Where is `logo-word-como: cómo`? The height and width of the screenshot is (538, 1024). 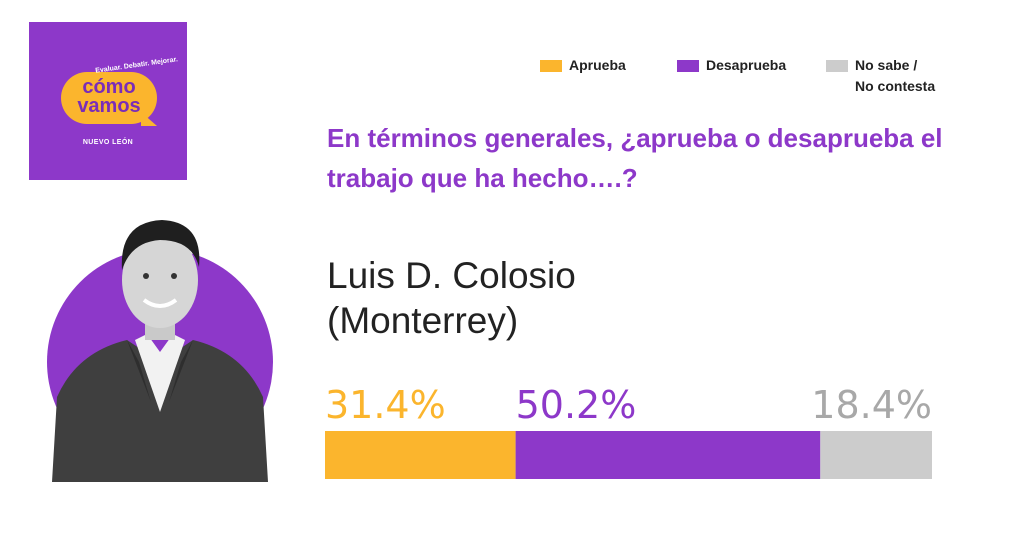
logo-word-como: cómo is located at coordinates (109, 87).